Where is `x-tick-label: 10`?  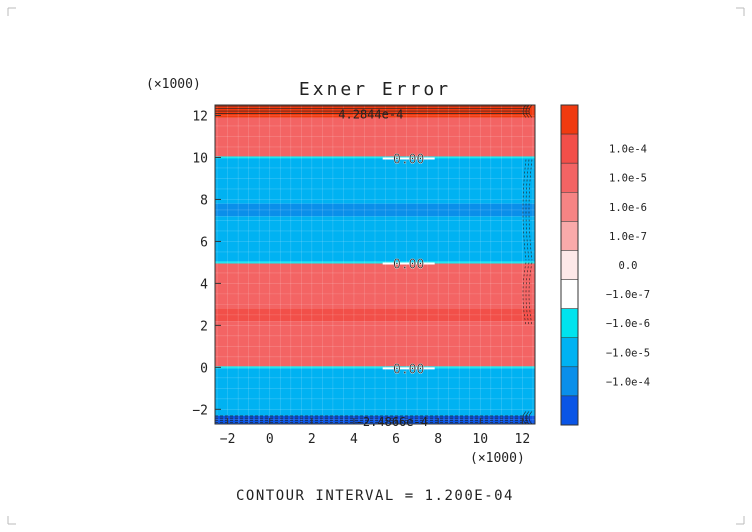
x-tick-label: 10 is located at coordinates (480, 439).